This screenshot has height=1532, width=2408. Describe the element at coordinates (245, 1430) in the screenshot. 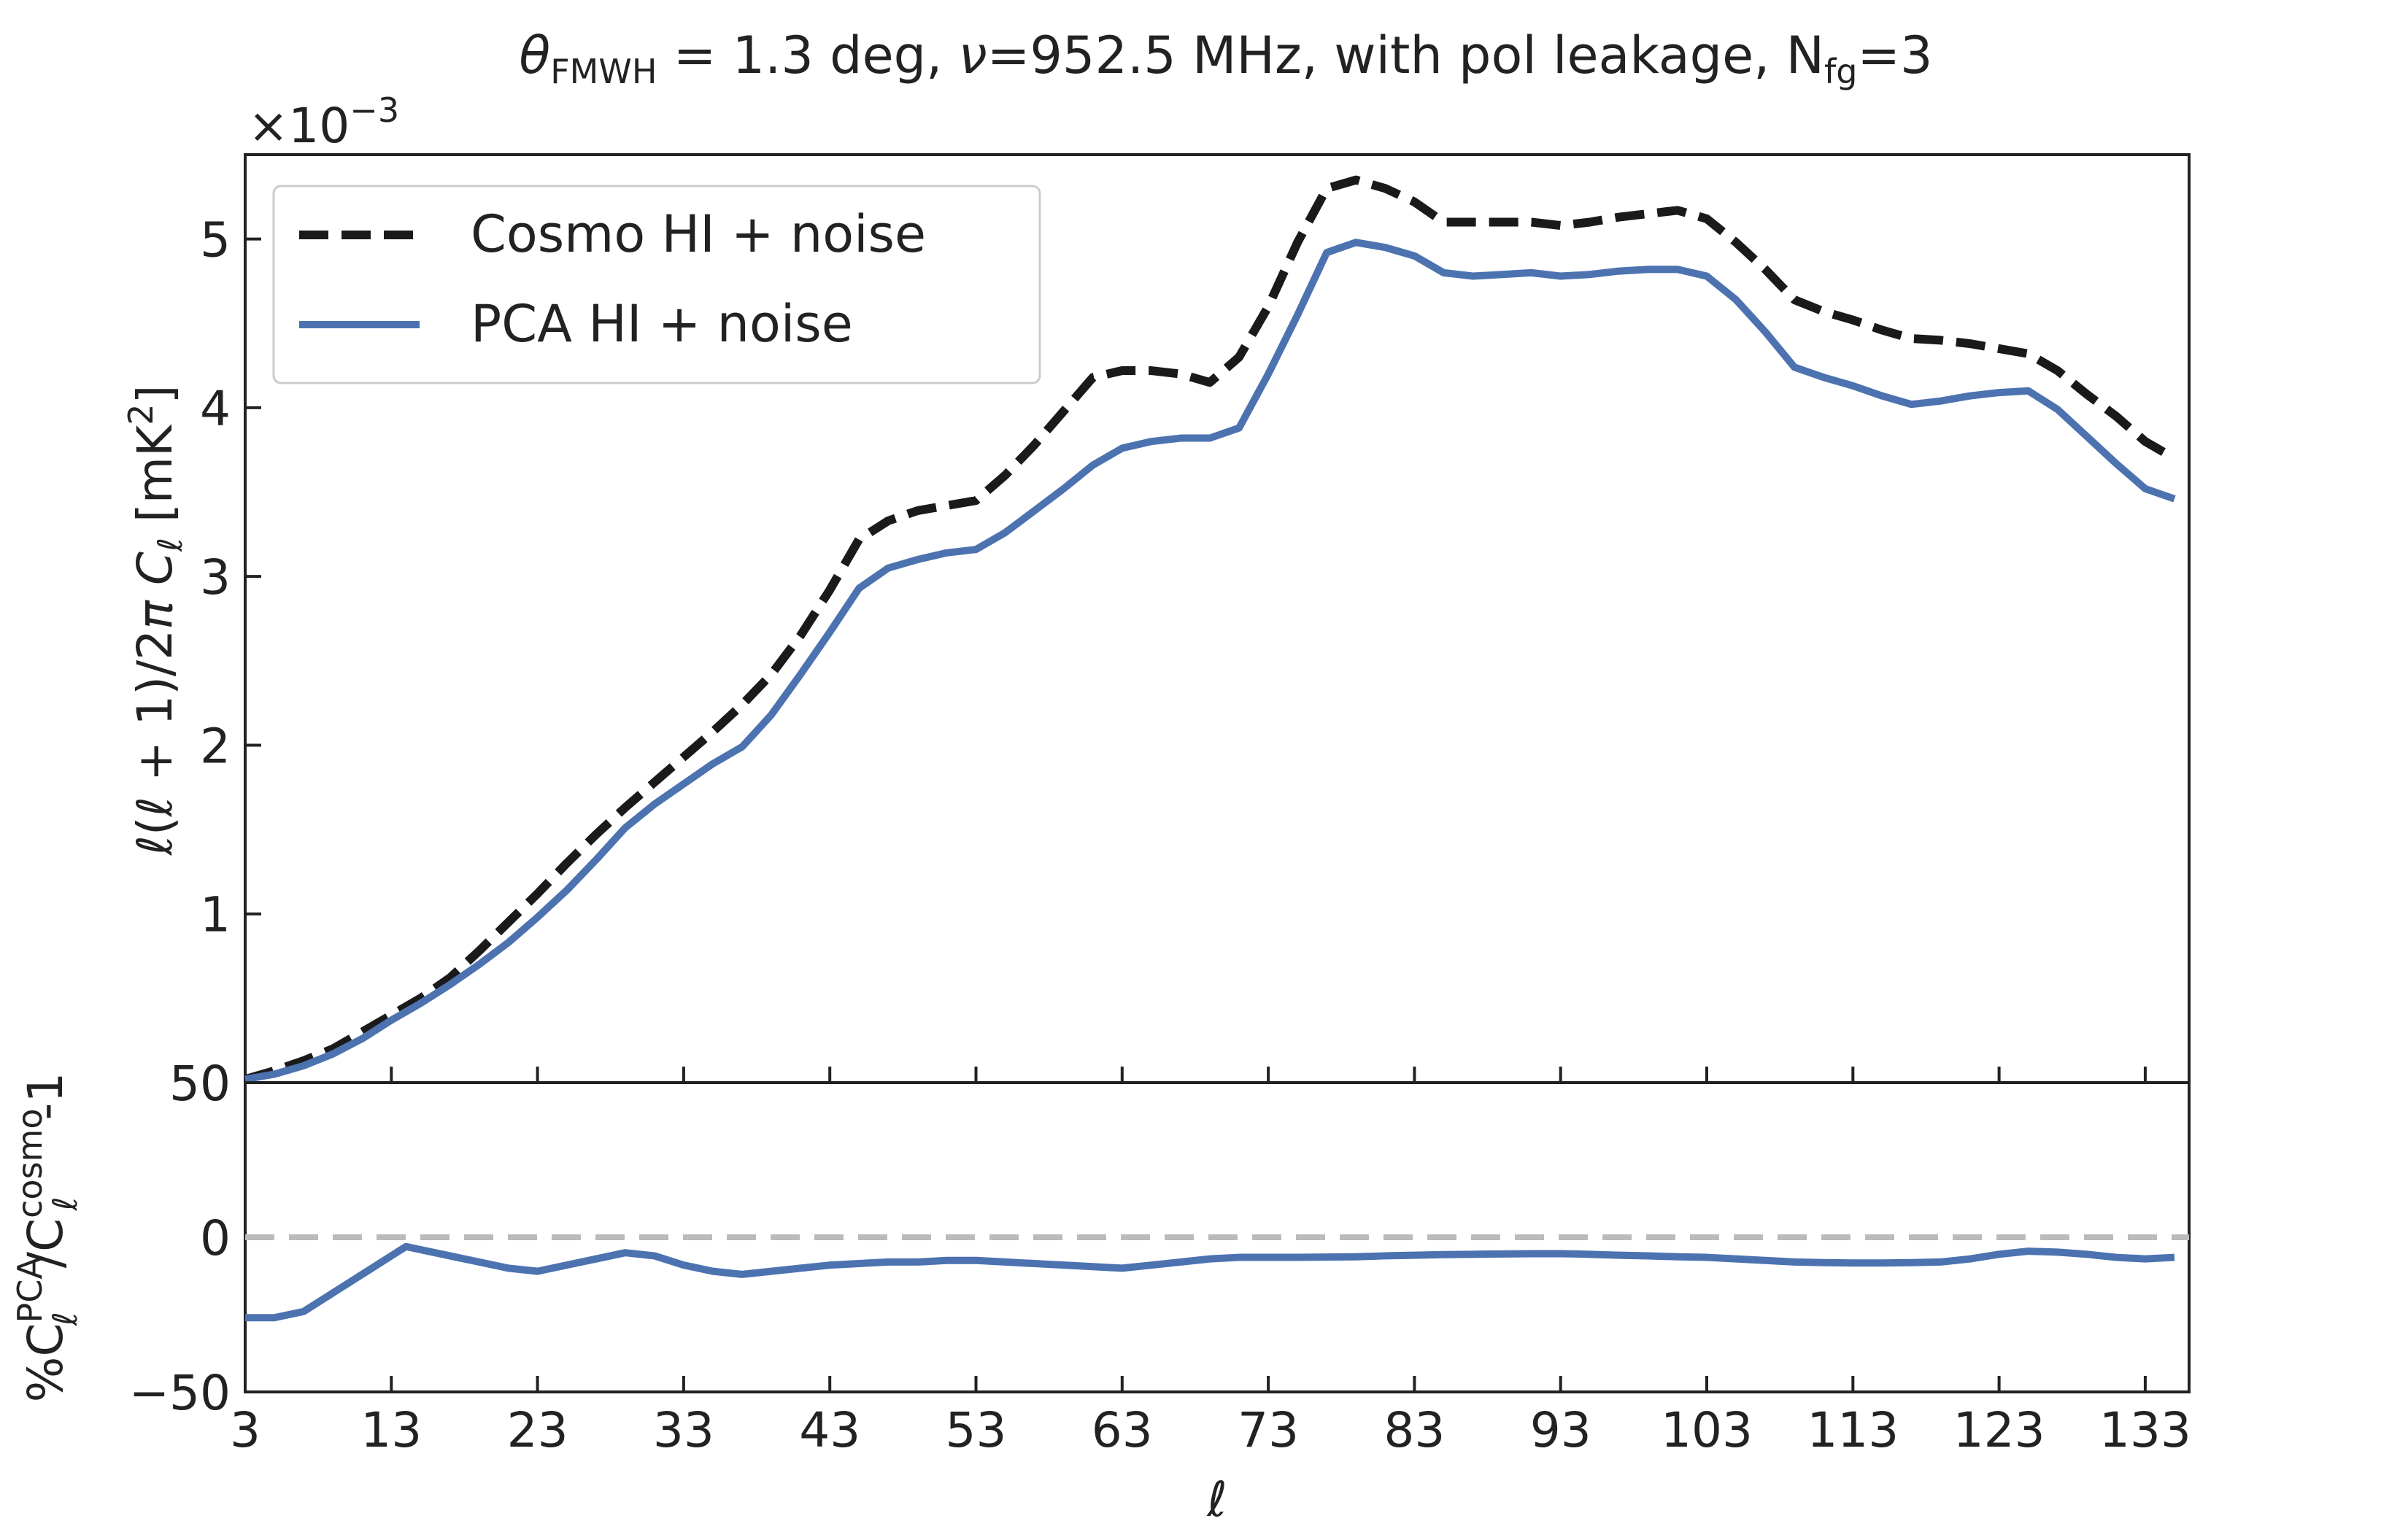

I see `bottom-xtick-label: 3` at that location.